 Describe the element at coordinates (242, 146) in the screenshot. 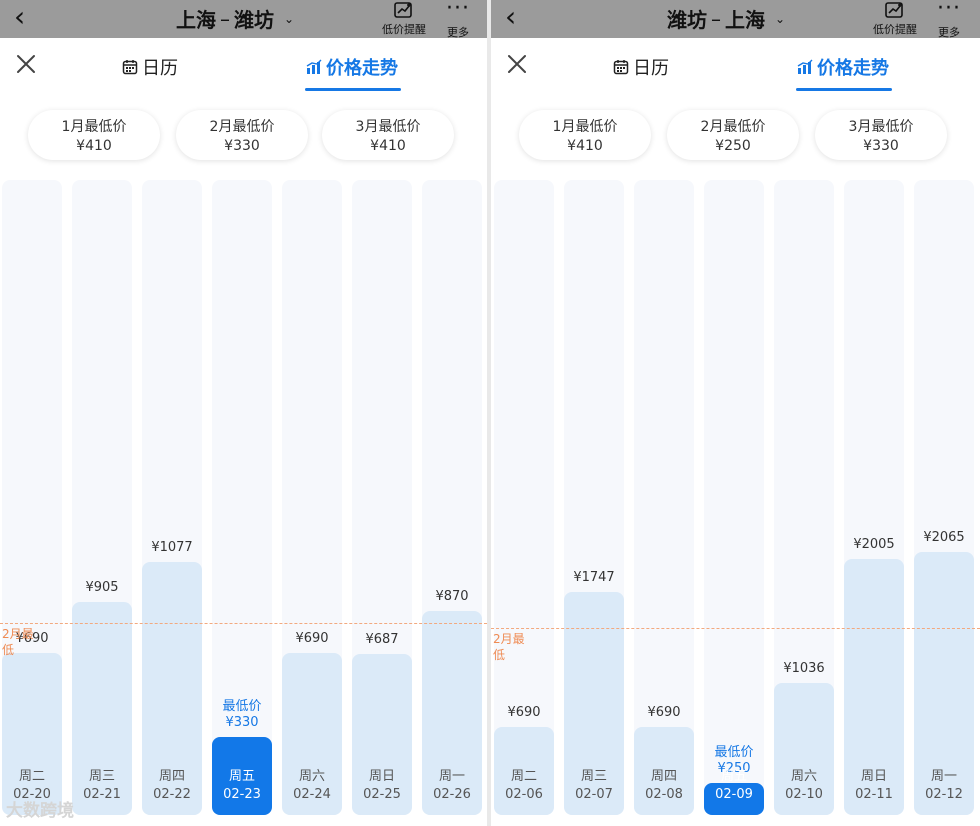

I see `month-price: ¥330` at that location.